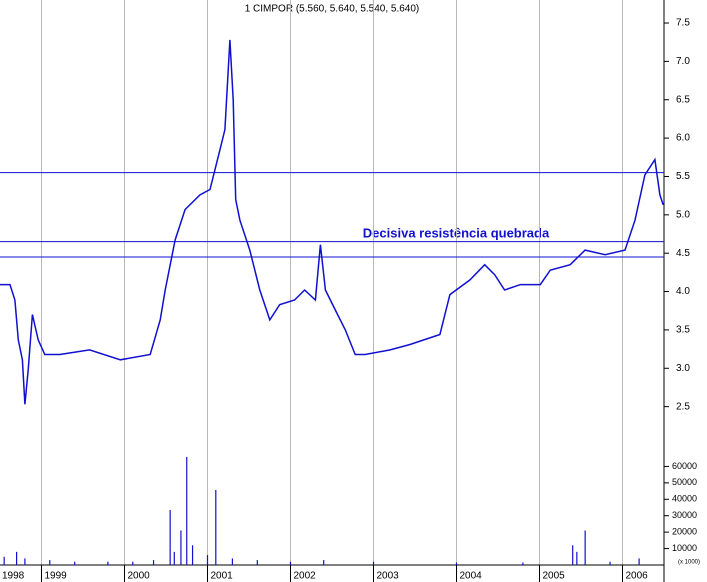 This screenshot has height=582, width=707. I want to click on y2-tick-label: 20000, so click(684, 532).